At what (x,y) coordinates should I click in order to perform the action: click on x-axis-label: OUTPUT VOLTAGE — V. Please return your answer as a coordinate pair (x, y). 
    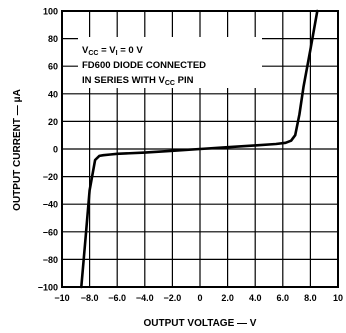
    Looking at the image, I should click on (200, 323).